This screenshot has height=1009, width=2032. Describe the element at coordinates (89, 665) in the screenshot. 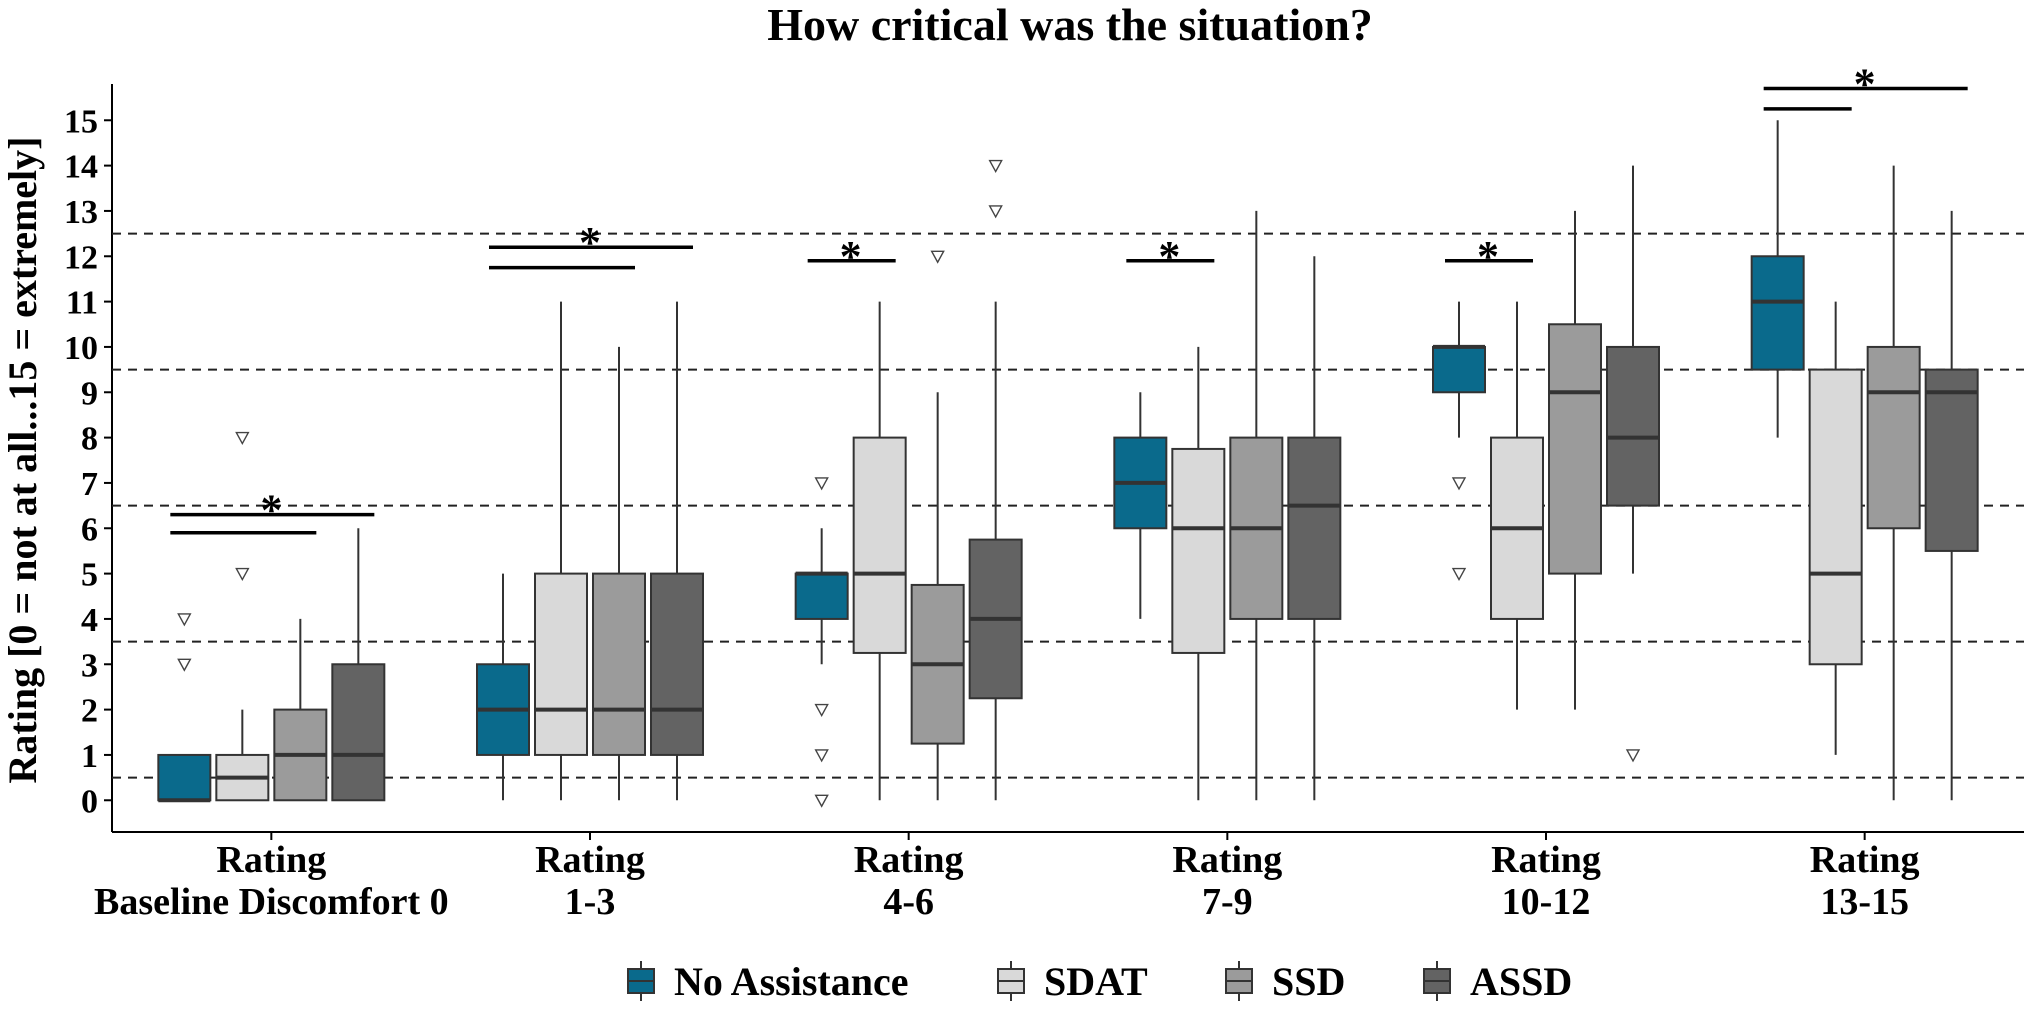

I see `y-tick-label: 3` at that location.